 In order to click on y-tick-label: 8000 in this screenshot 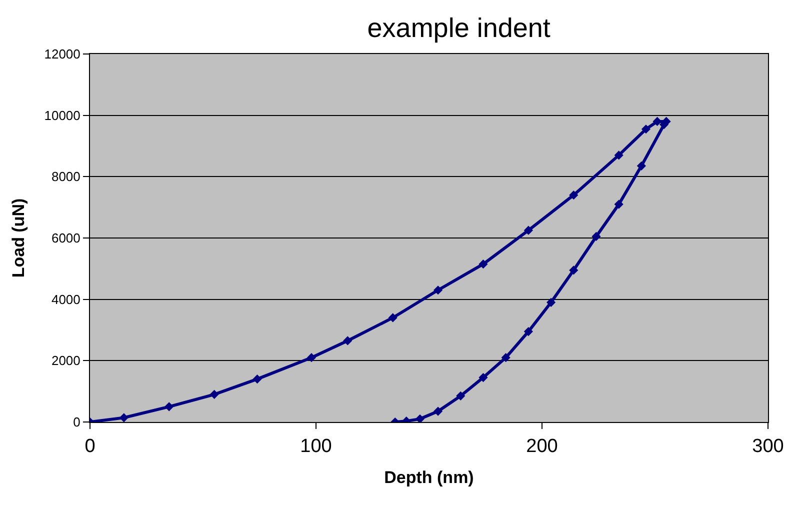, I will do `click(65, 176)`.